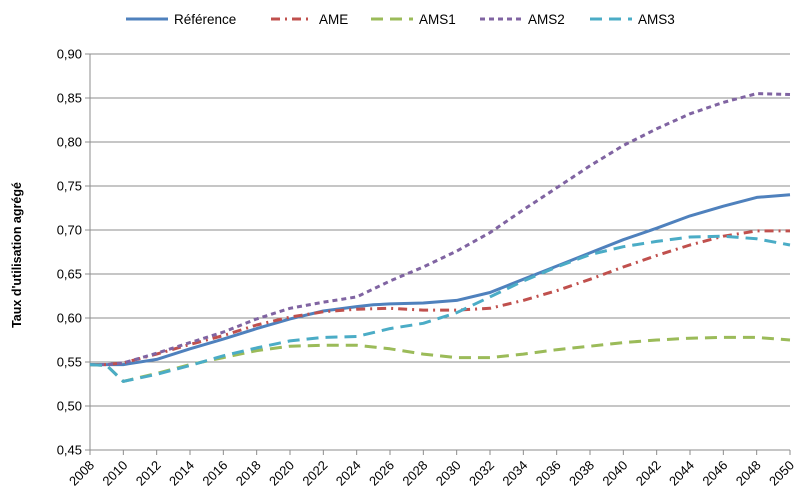  I want to click on x-tick-label: 2048, so click(748, 473).